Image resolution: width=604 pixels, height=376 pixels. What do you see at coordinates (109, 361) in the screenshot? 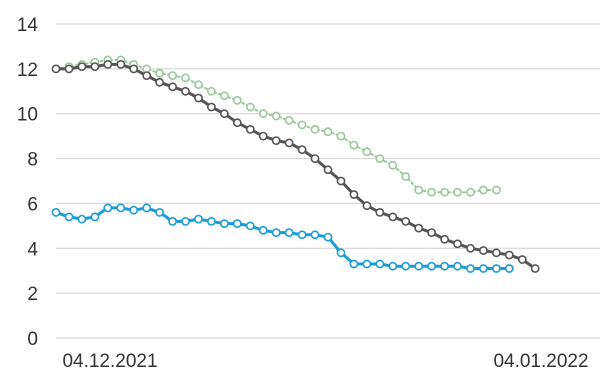
I see `x-tick-label-start: 04.12.2021` at bounding box center [109, 361].